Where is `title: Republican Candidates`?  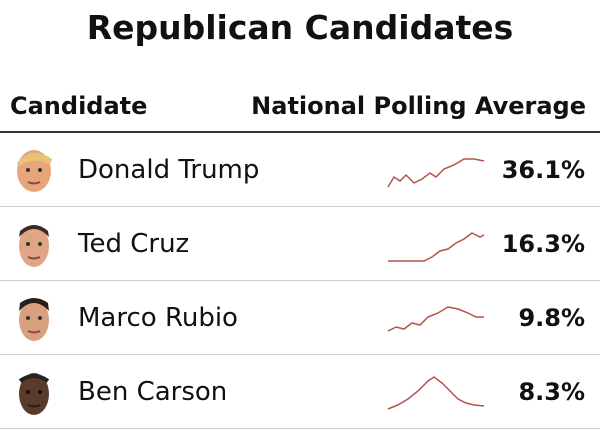
title: Republican Candidates is located at coordinates (300, 27).